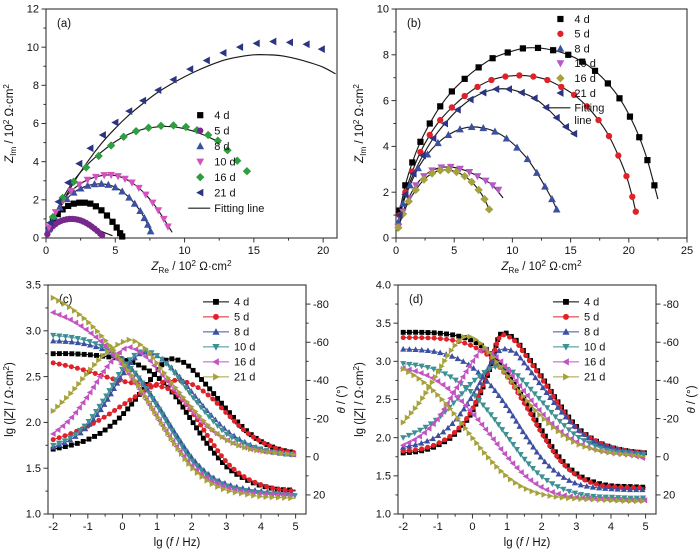 This screenshot has width=700, height=552. What do you see at coordinates (33, 286) in the screenshot?
I see `y-tick-label: 3.5` at bounding box center [33, 286].